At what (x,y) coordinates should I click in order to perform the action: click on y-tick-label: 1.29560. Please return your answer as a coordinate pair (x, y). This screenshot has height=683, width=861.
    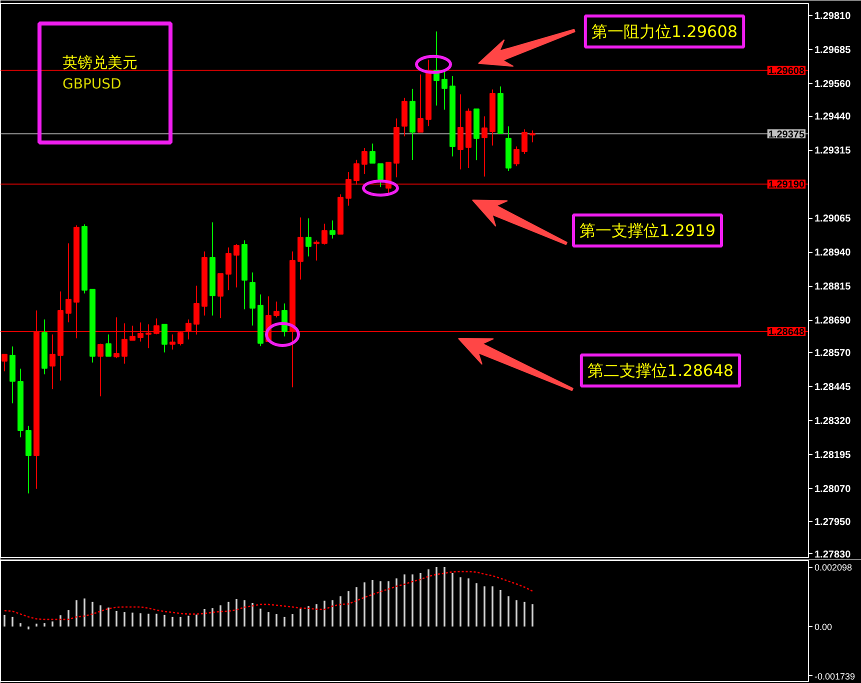
    Looking at the image, I should click on (833, 84).